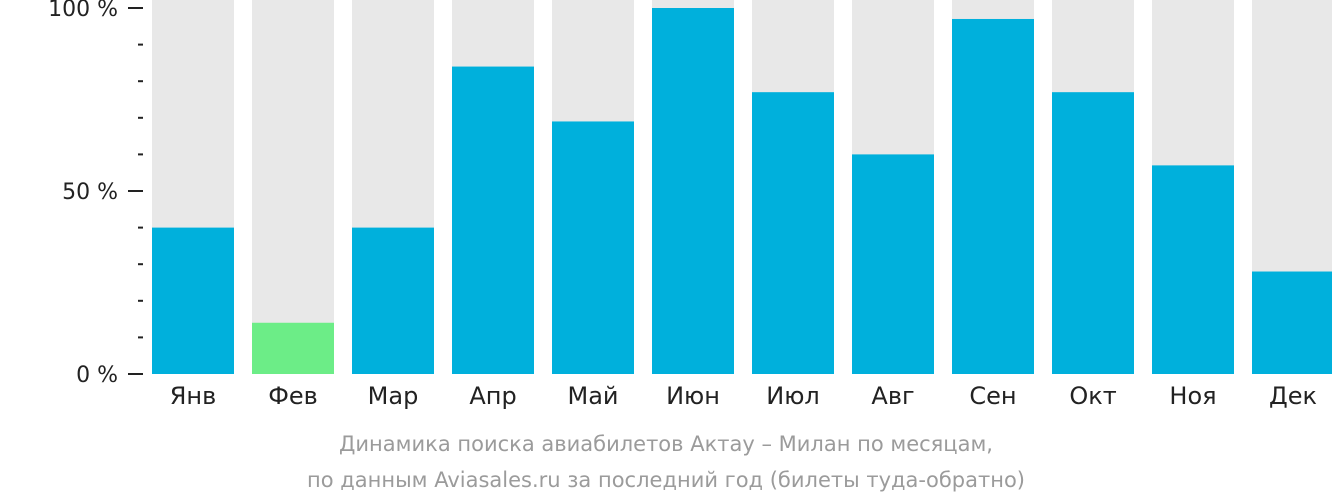 Image resolution: width=1332 pixels, height=502 pixels. I want to click on x-tick-label: Авг, so click(892, 396).